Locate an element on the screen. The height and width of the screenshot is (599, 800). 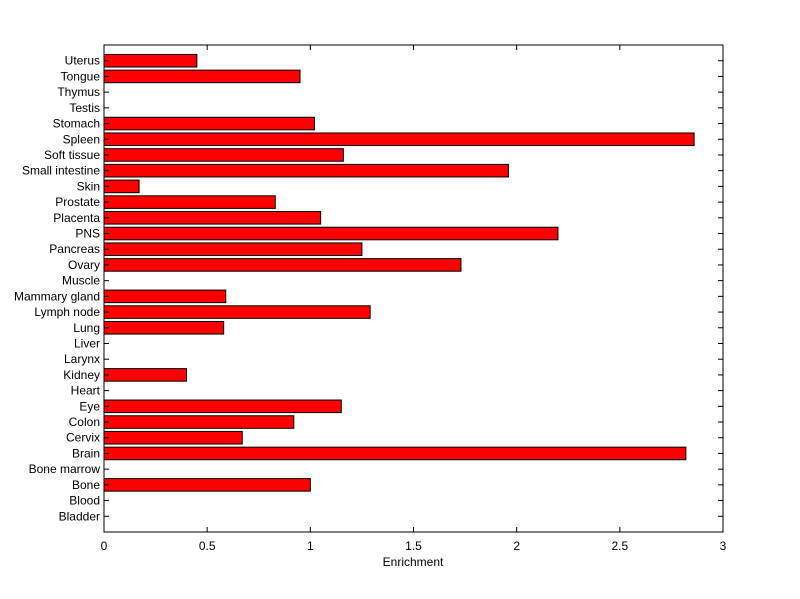
y-tick-label: Small intestine is located at coordinates (61, 171).